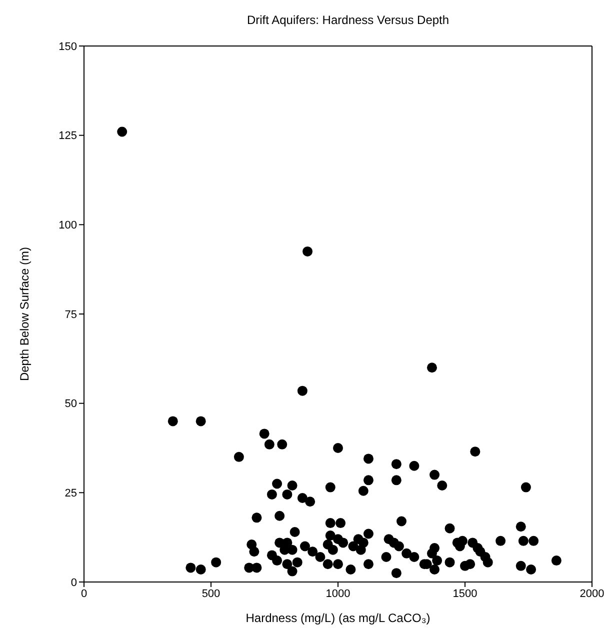 Image resolution: width=615 pixels, height=636 pixels. What do you see at coordinates (24, 314) in the screenshot?
I see `y-axis-title: Depth Below Surface (m)` at bounding box center [24, 314].